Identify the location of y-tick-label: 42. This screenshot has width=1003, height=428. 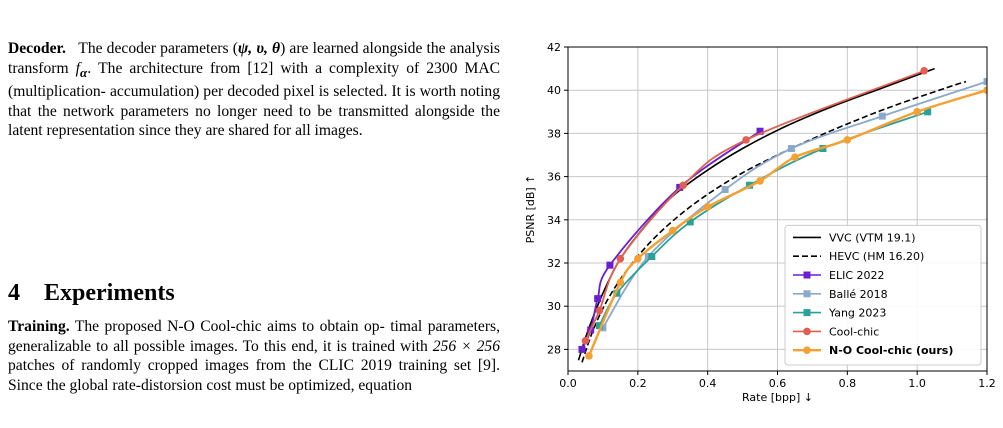
(554, 47).